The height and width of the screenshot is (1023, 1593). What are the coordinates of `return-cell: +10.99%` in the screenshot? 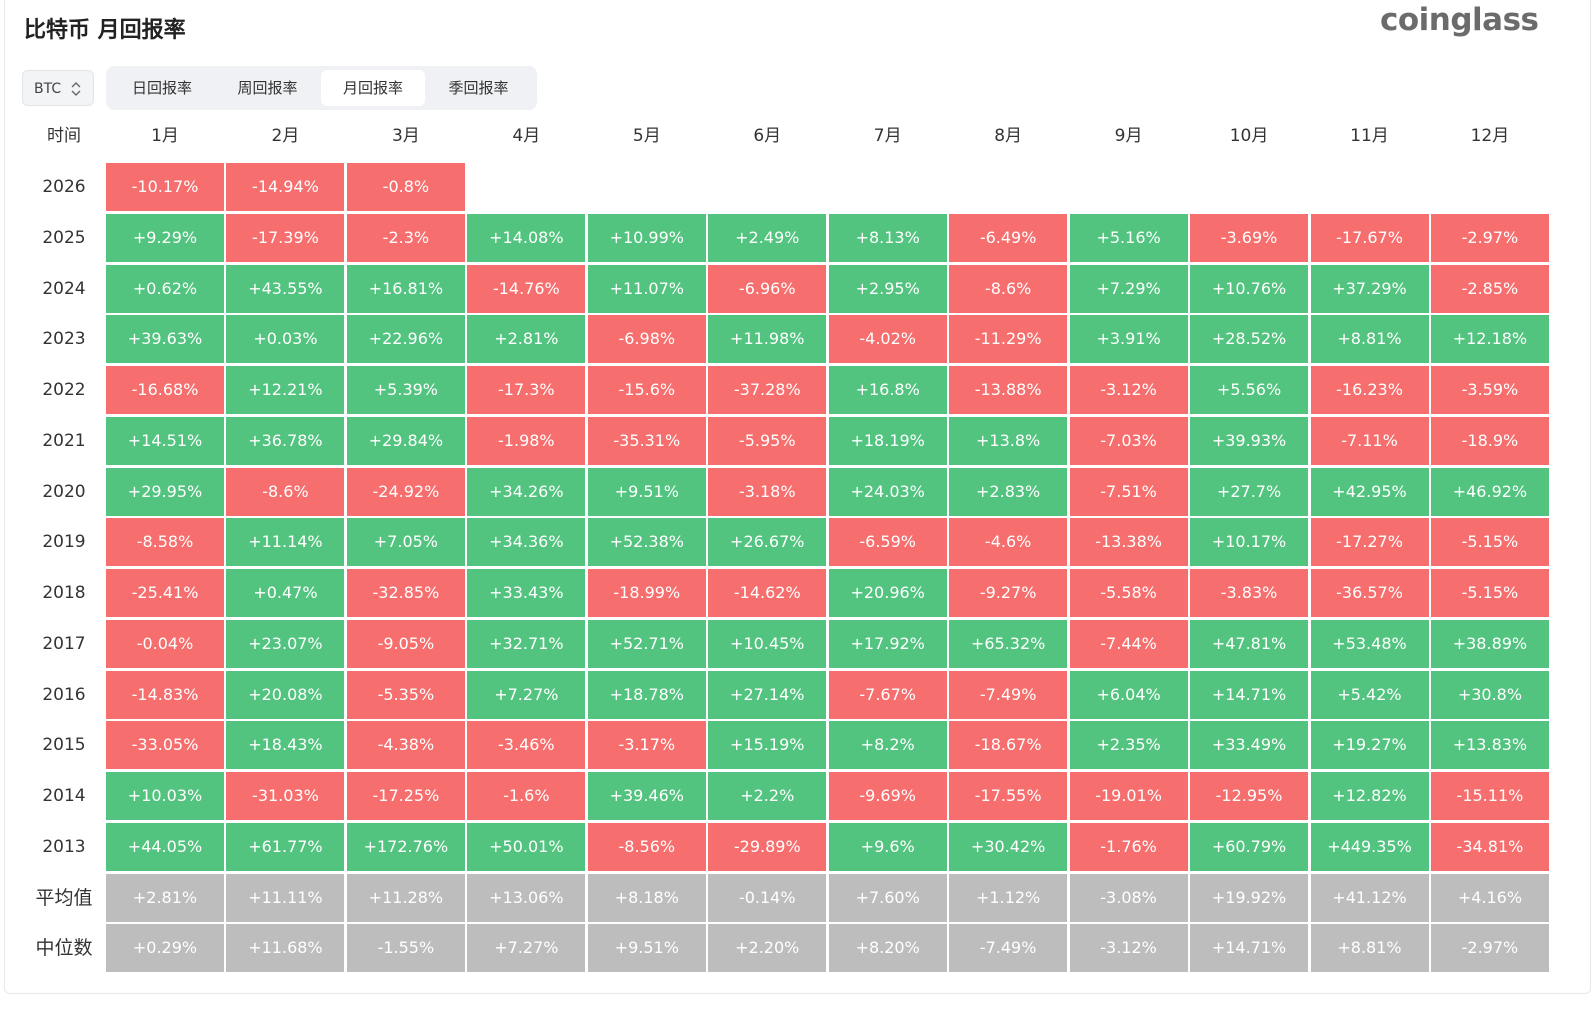 It's located at (646, 237).